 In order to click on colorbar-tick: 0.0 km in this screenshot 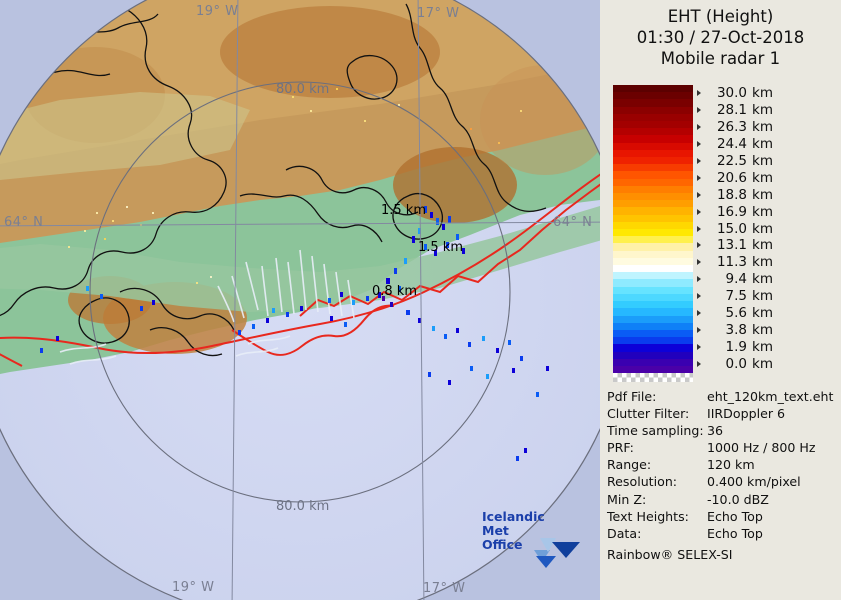, I will do `click(735, 364)`.